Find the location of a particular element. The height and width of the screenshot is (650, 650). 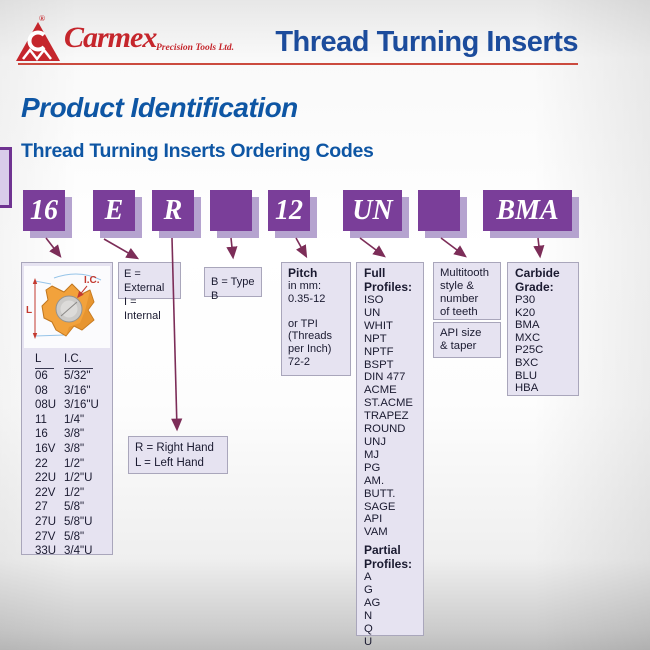

profile-item: VAM is located at coordinates (376, 532).